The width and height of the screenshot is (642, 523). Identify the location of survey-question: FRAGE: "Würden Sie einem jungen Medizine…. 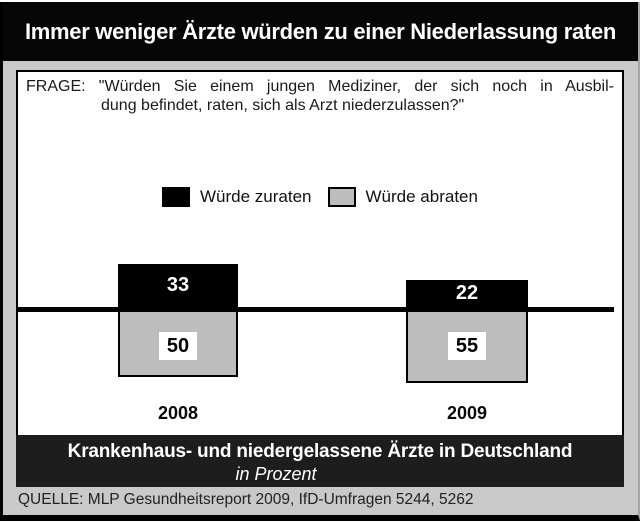
(320, 96).